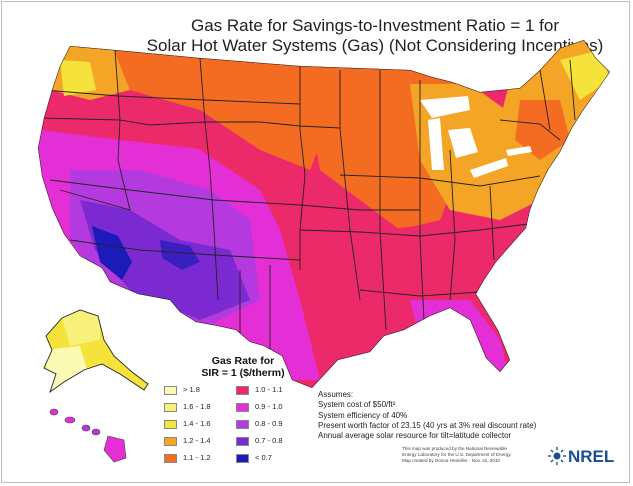  Describe the element at coordinates (182, 390) in the screenshot. I see `legend-item: > 1.8` at that location.